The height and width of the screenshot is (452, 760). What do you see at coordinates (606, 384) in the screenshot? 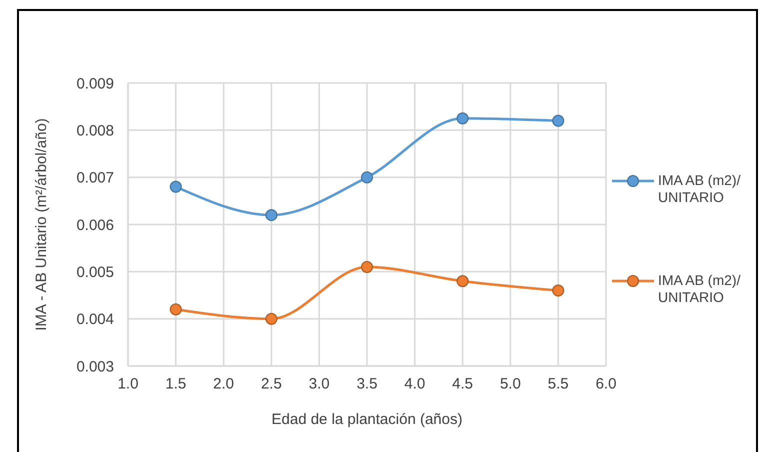
I see `x-tick-label: 6.0` at bounding box center [606, 384].